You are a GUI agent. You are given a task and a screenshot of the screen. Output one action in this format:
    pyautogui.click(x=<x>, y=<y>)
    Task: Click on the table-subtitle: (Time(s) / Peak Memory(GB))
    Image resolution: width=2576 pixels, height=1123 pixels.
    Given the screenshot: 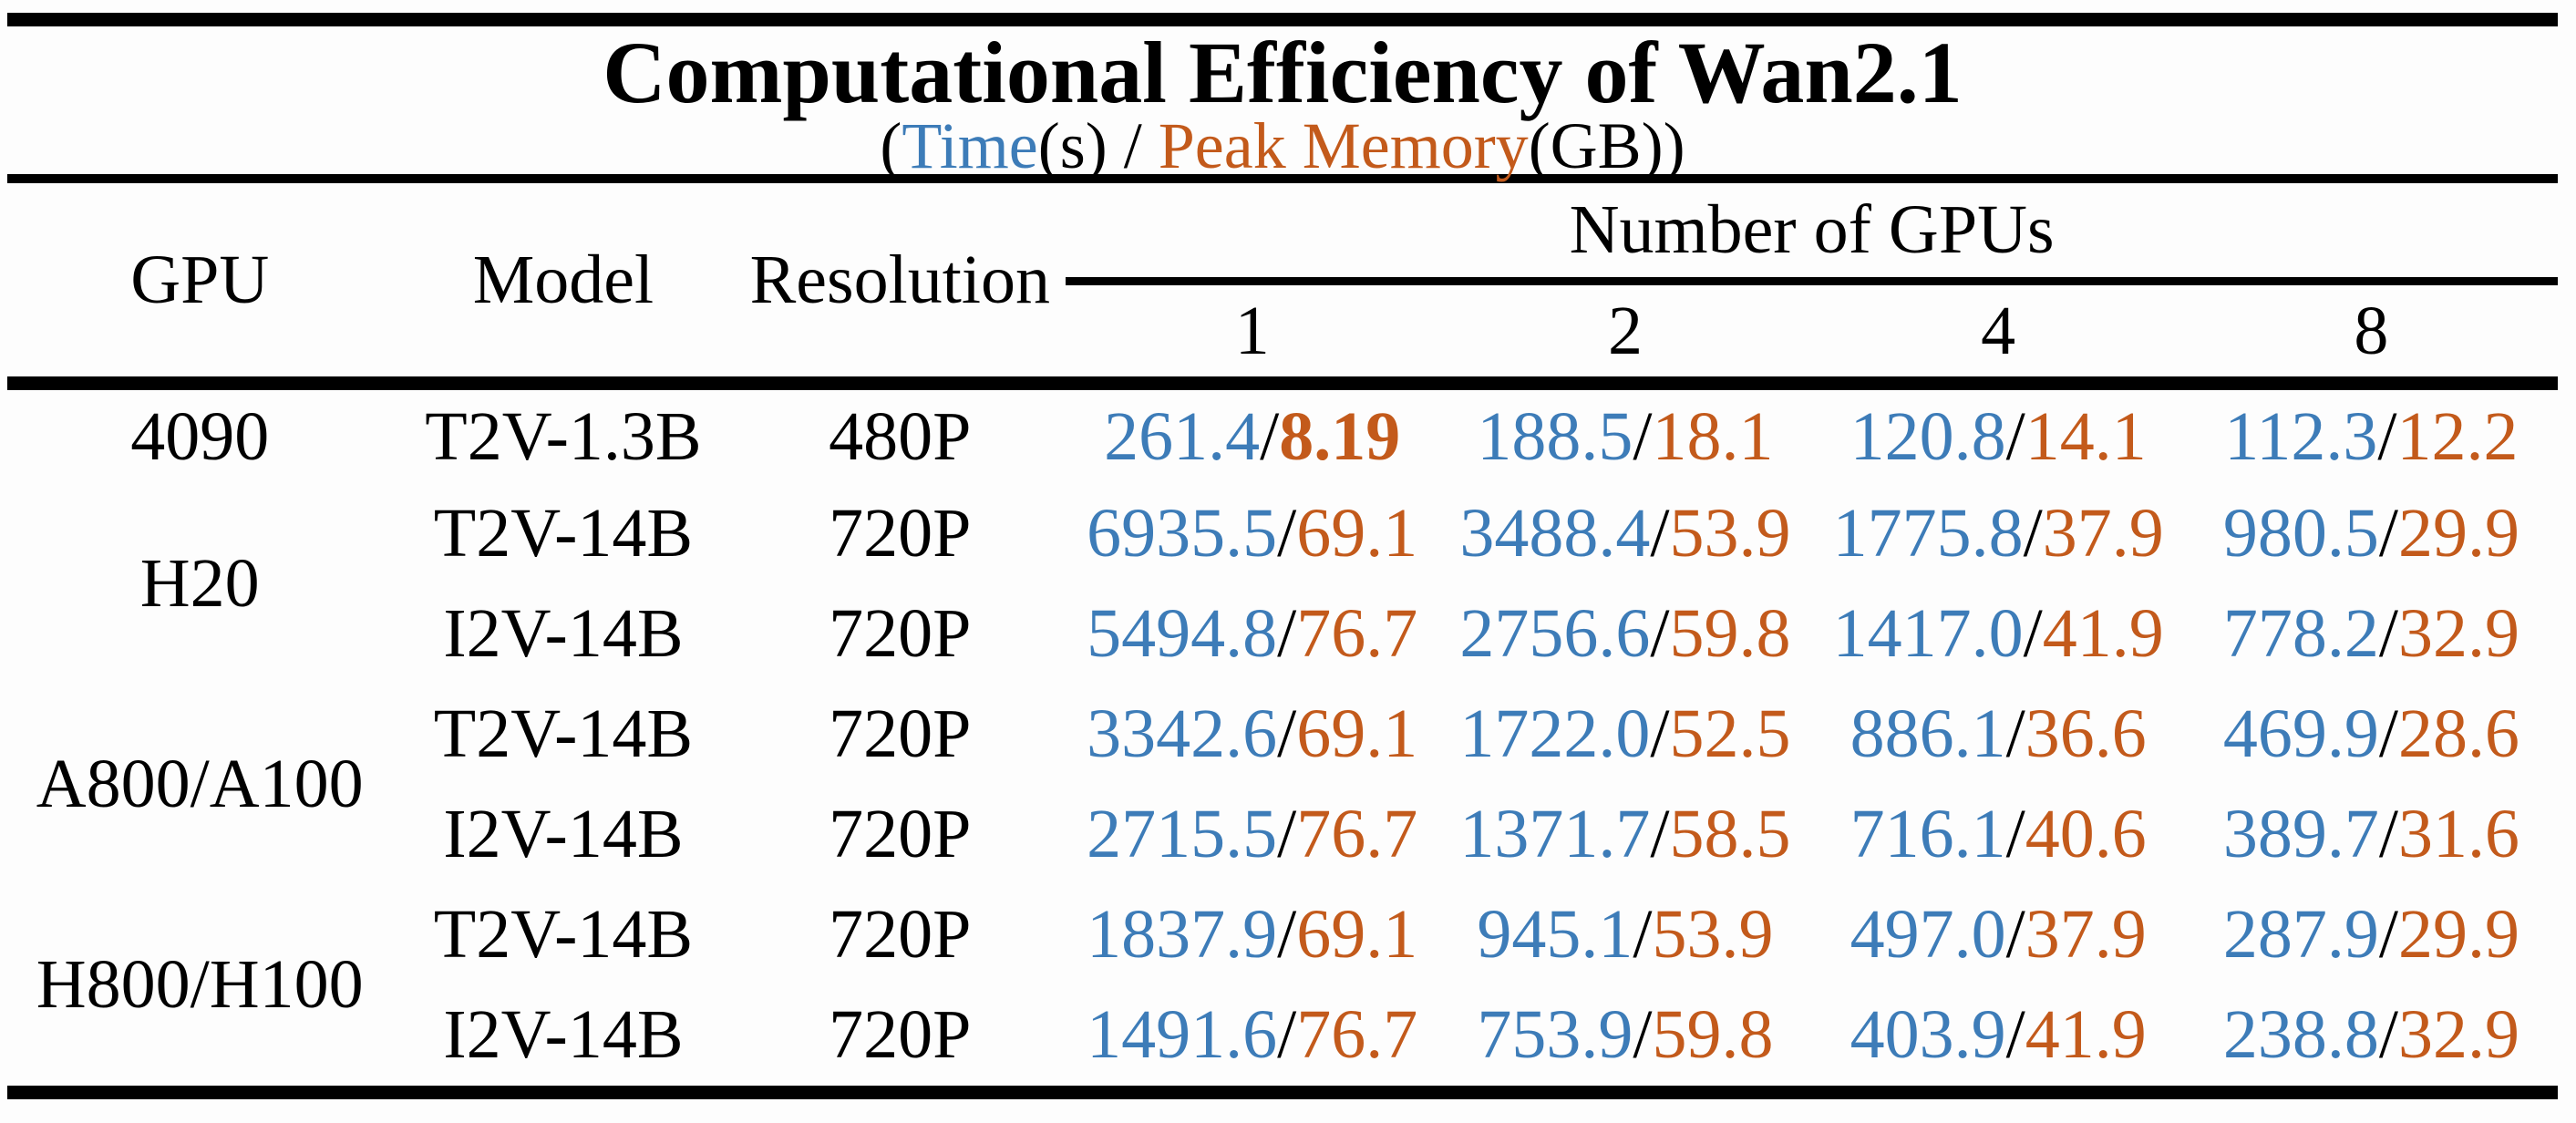 What is the action you would take?
    pyautogui.click(x=1282, y=146)
    